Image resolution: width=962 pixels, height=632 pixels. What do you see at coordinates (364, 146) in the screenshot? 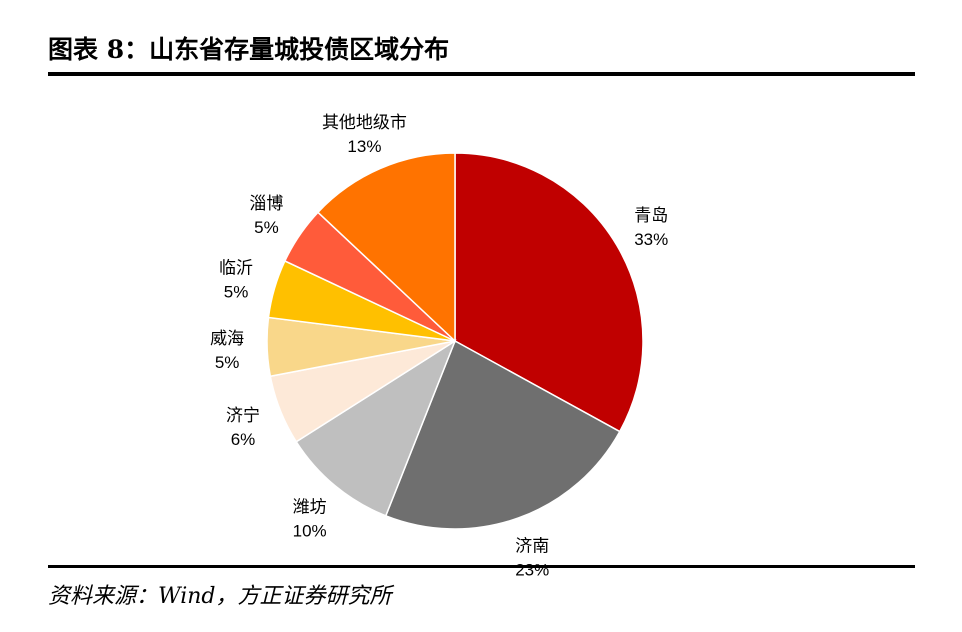
I see `value-label: 13%` at bounding box center [364, 146].